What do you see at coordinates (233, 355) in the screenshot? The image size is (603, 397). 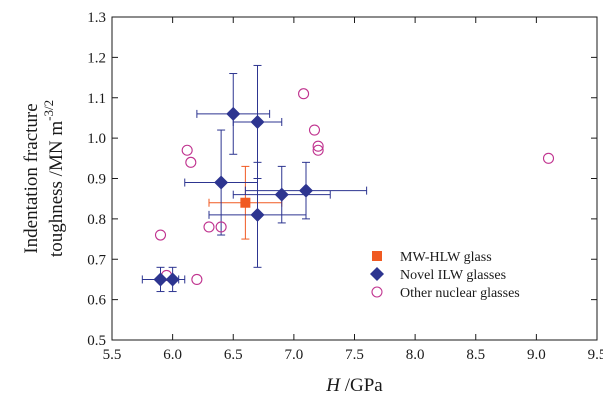 I see `x-tick-label: 6.5` at bounding box center [233, 355].